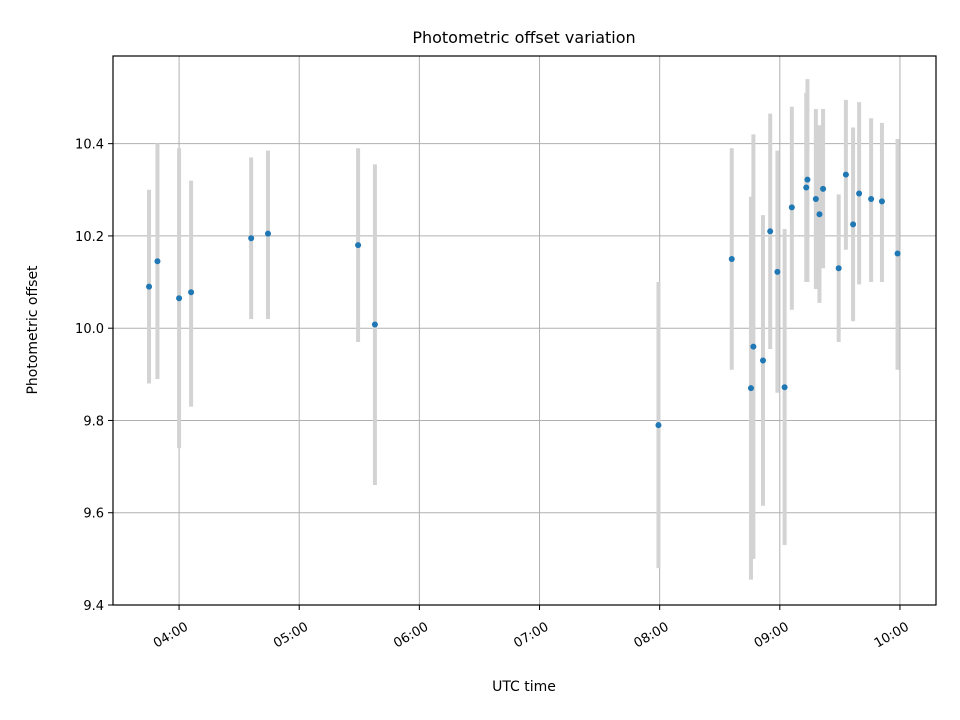  Describe the element at coordinates (523, 37) in the screenshot. I see `chart-title: Photometric offset variation` at that location.